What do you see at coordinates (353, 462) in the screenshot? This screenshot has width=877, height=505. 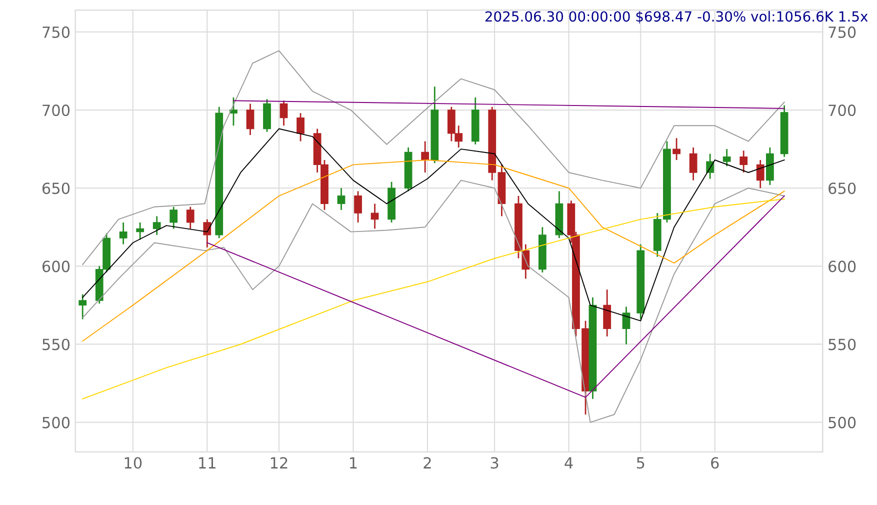 I see `x-tick-label: 1` at bounding box center [353, 462].